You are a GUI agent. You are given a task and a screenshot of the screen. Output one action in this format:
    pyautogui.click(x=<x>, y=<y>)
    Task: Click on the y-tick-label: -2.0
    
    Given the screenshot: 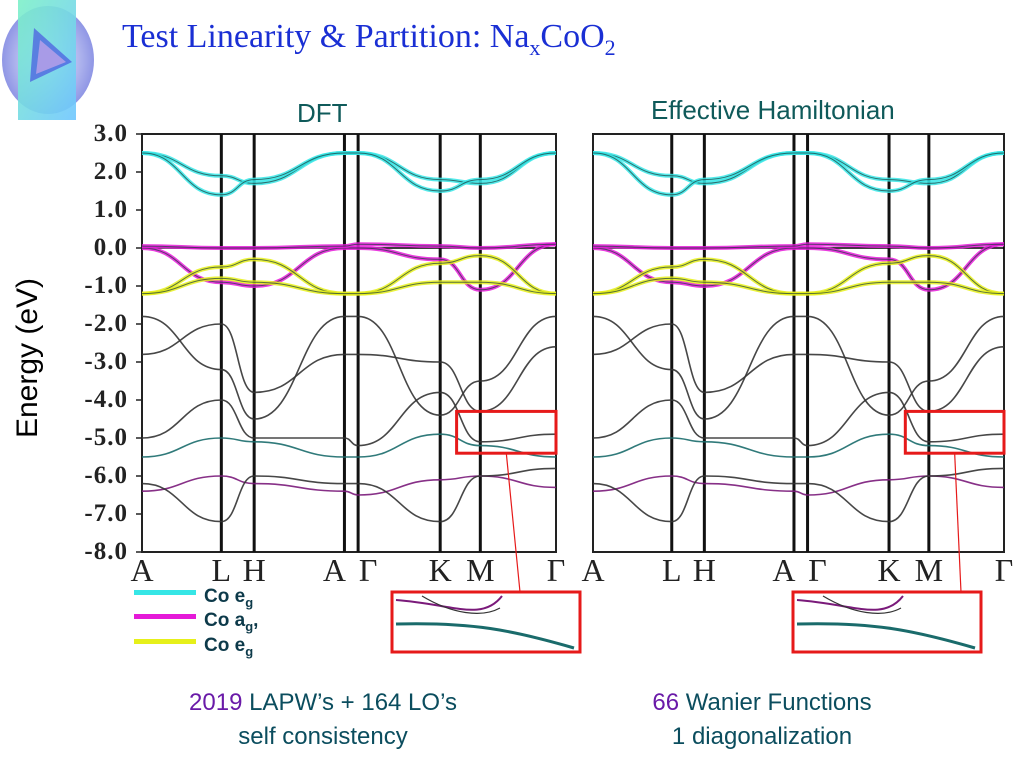 What is the action you would take?
    pyautogui.click(x=106, y=323)
    